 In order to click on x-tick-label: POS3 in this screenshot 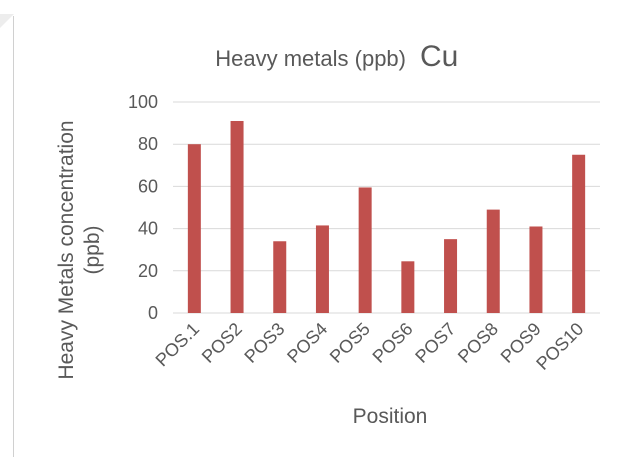, I will do `click(264, 343)`.